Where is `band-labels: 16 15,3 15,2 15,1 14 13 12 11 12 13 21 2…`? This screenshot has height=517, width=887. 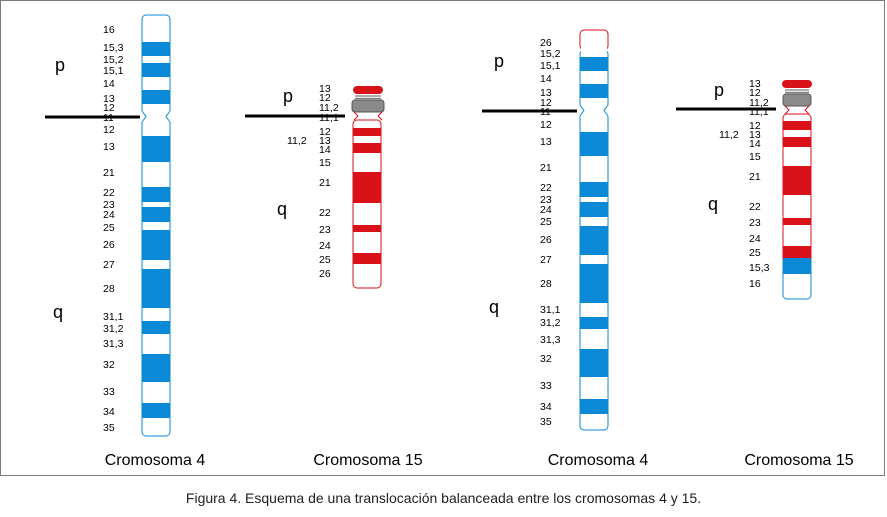 band-labels: 16 15,3 15,2 15,1 14 13 12 11 12 13 21 2… is located at coordinates (113, 229).